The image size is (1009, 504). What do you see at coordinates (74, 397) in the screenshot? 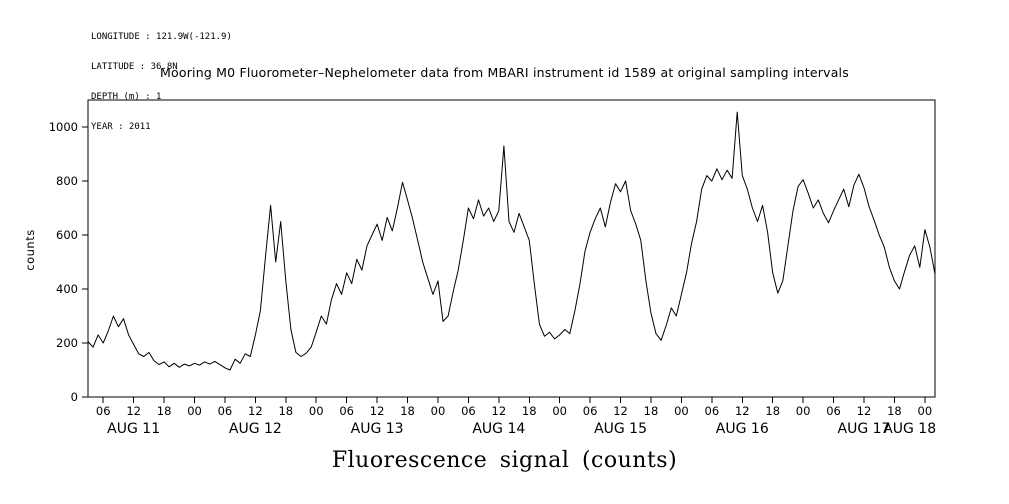
I see `y-tick-label: 0` at bounding box center [74, 397].